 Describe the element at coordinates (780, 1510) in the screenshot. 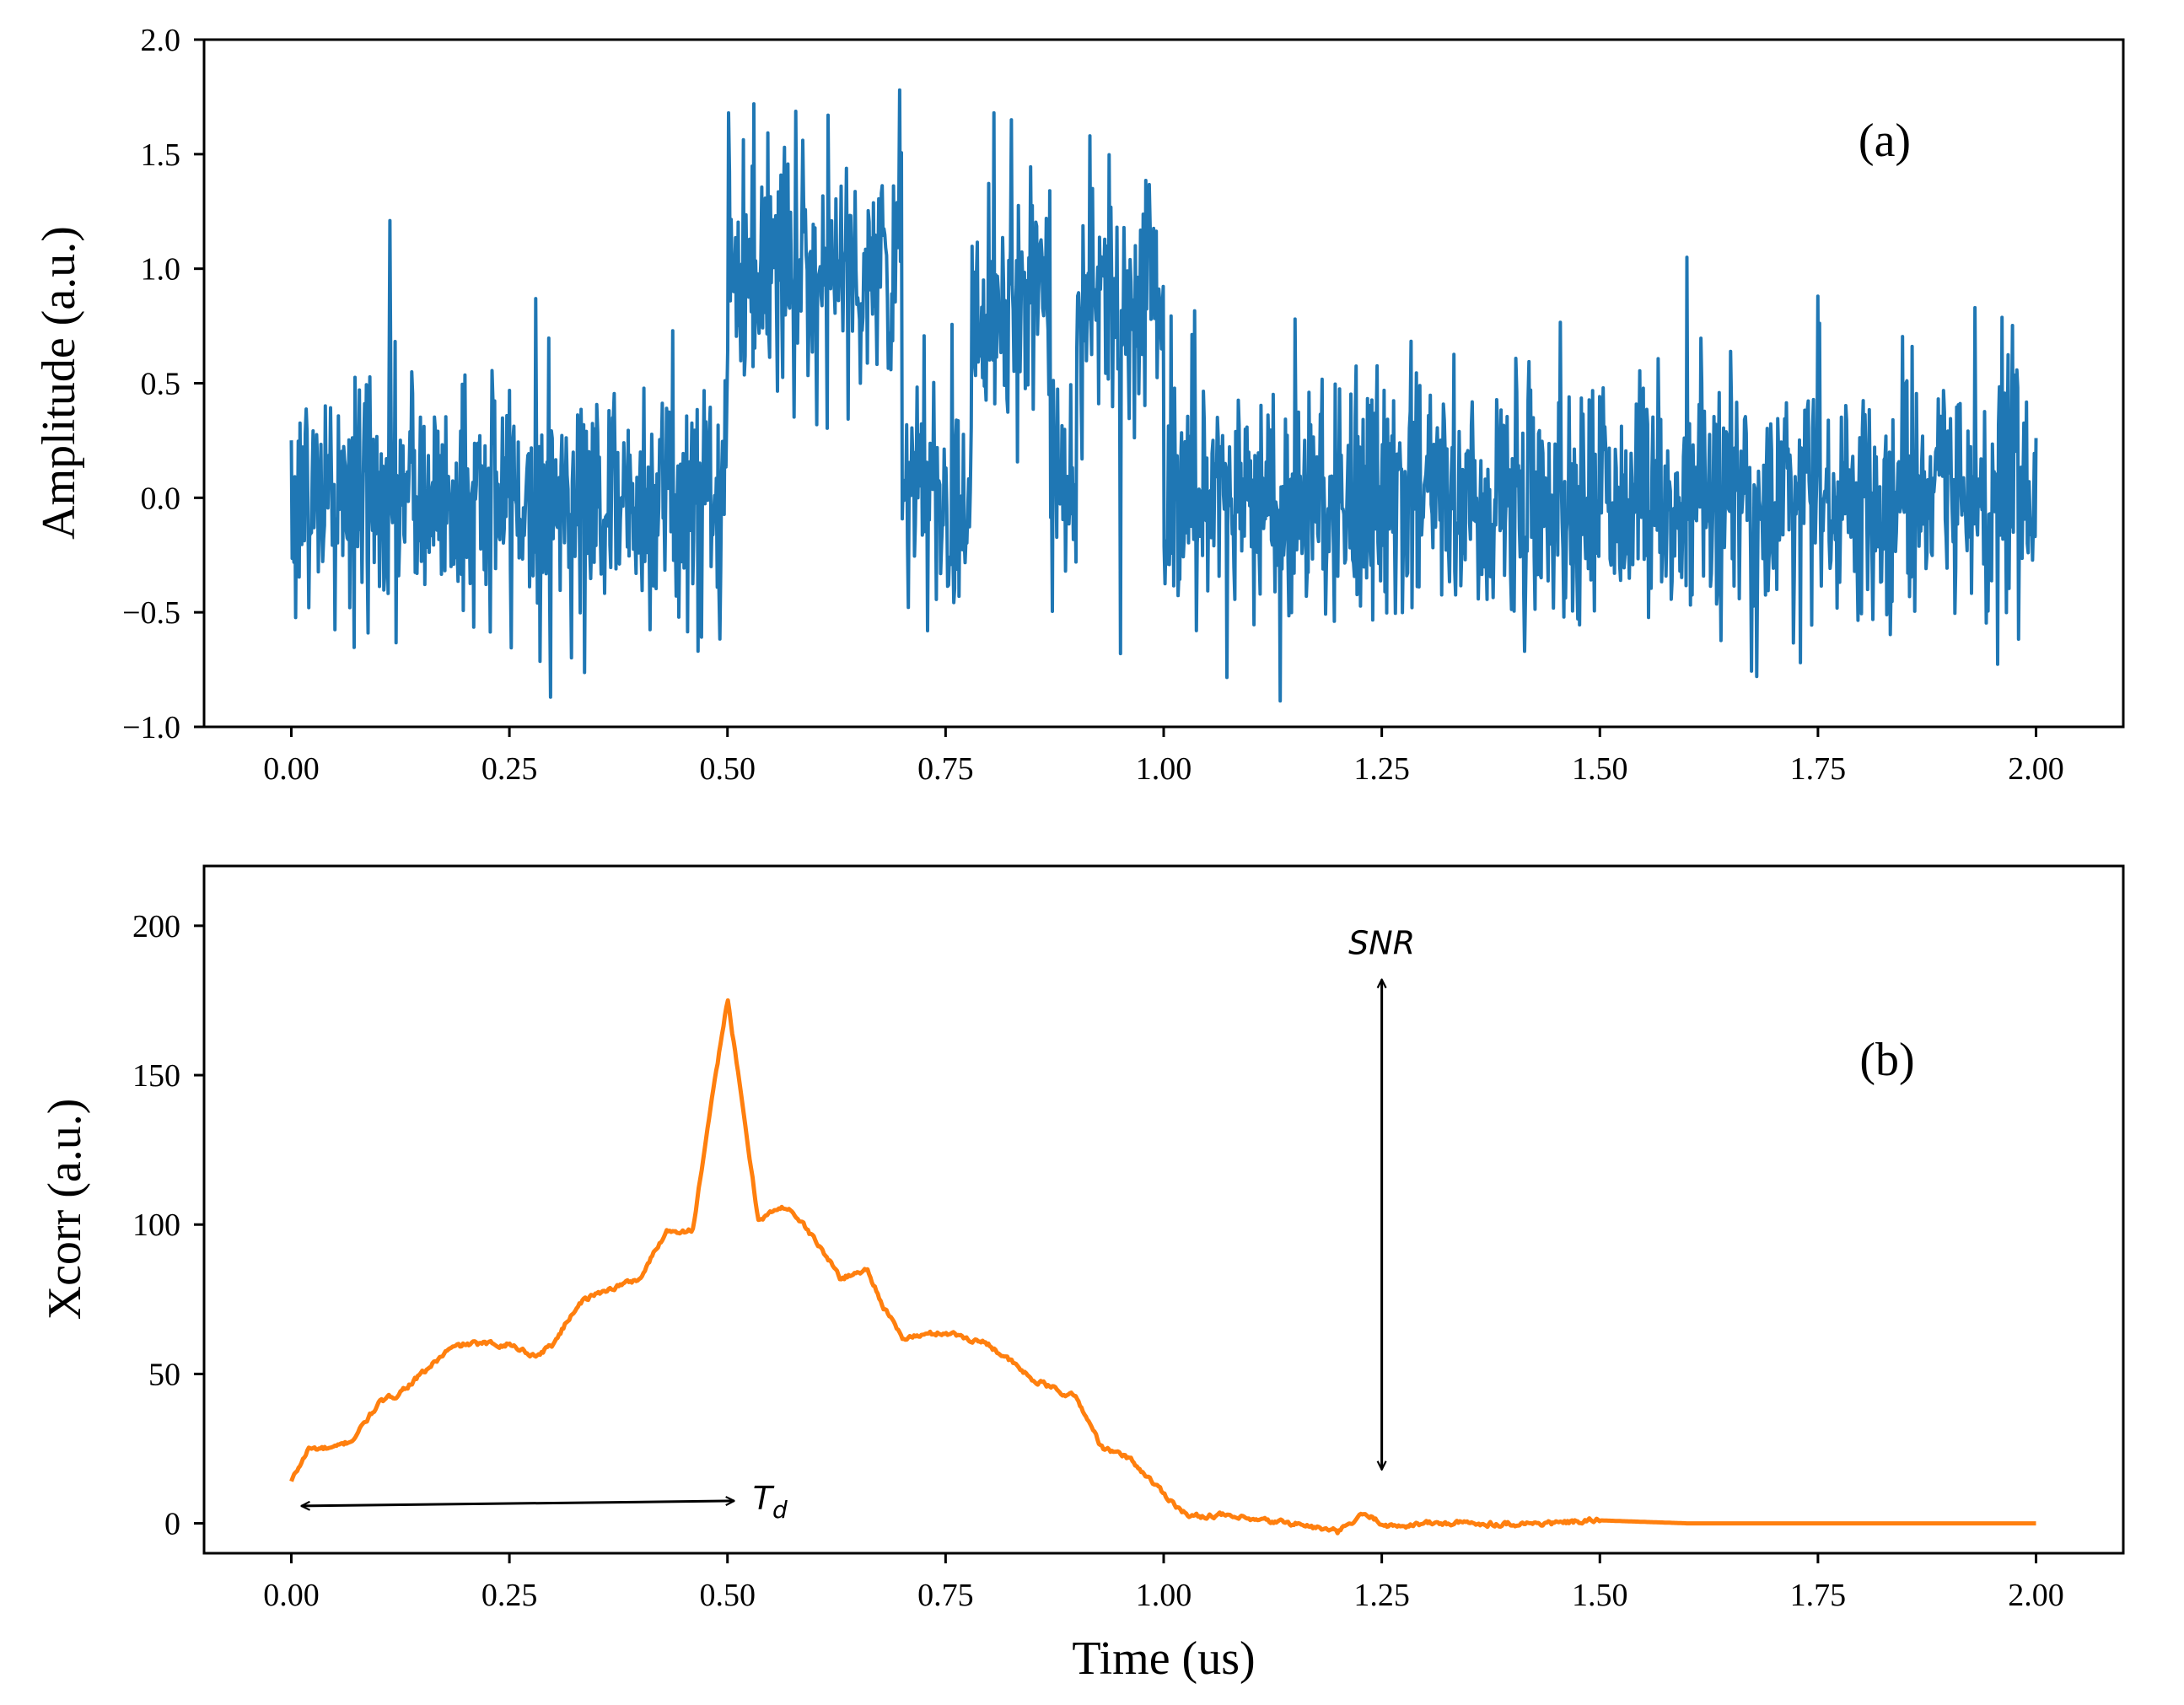

I see `td-annotation-subscript: d` at that location.